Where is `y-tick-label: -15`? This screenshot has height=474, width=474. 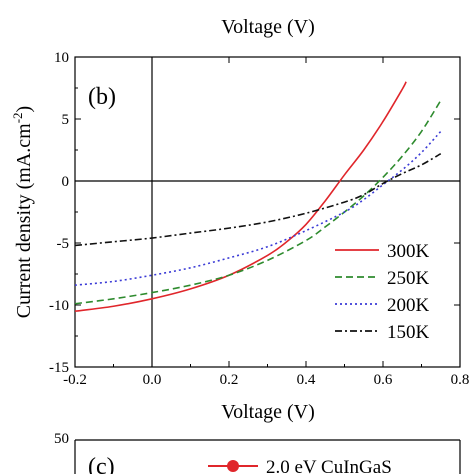
y-tick-label: -15 is located at coordinates (59, 368).